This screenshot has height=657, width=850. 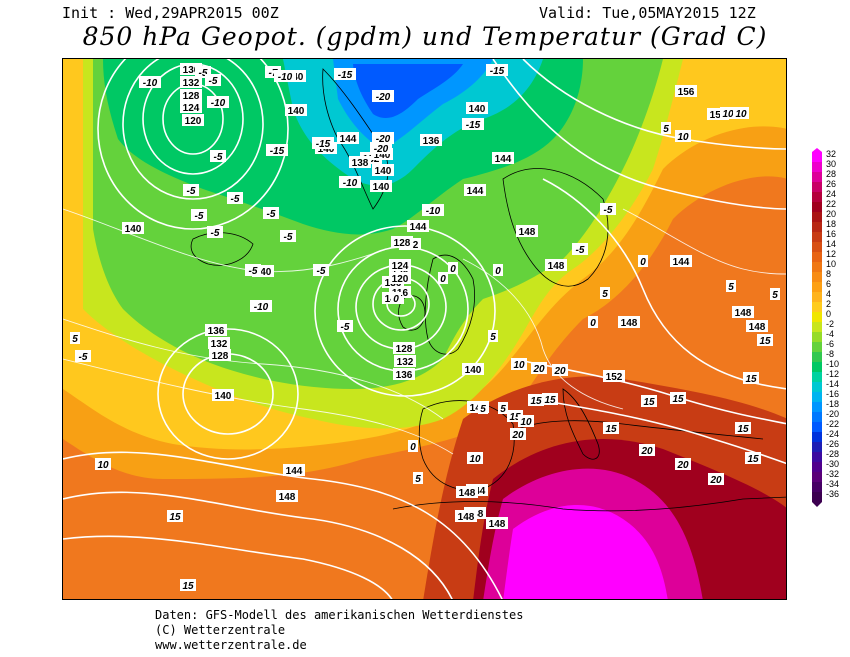 What do you see at coordinates (323, 144) in the screenshot?
I see `temperature-label: -15` at bounding box center [323, 144].